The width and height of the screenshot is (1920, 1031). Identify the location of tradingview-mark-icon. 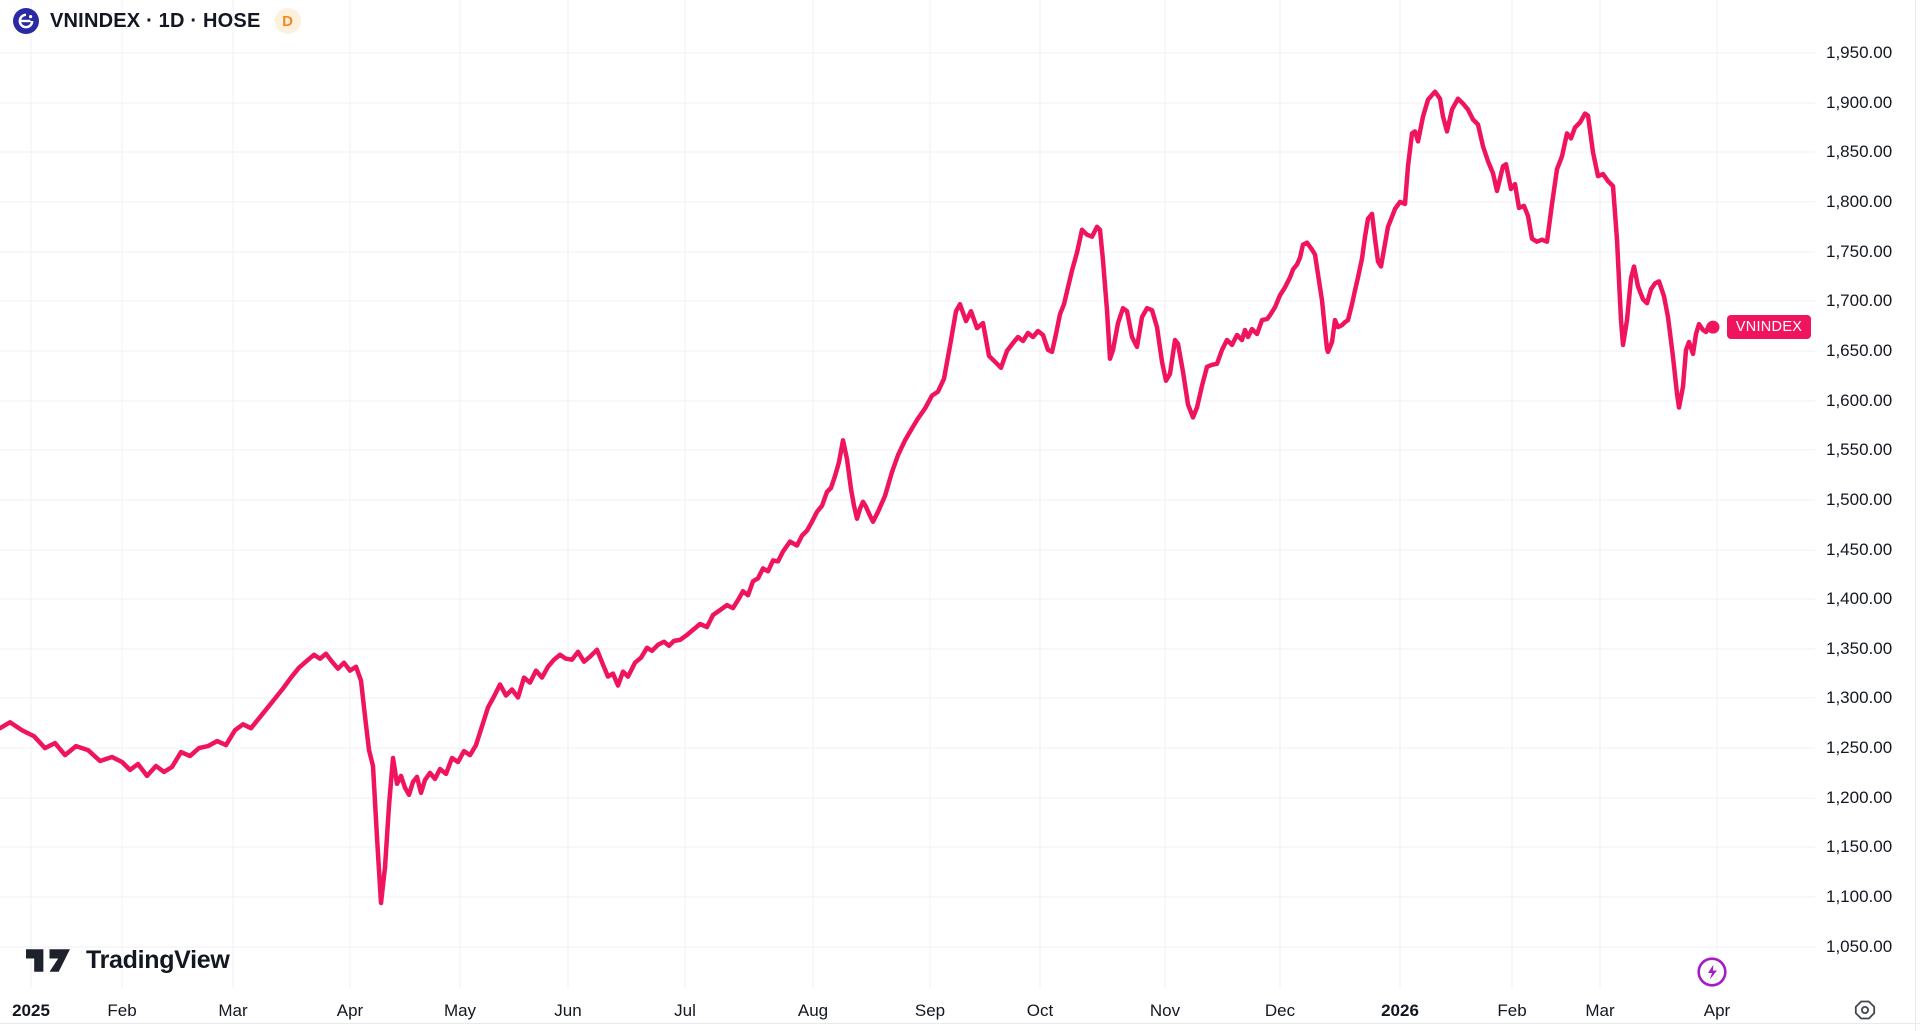
(48, 960).